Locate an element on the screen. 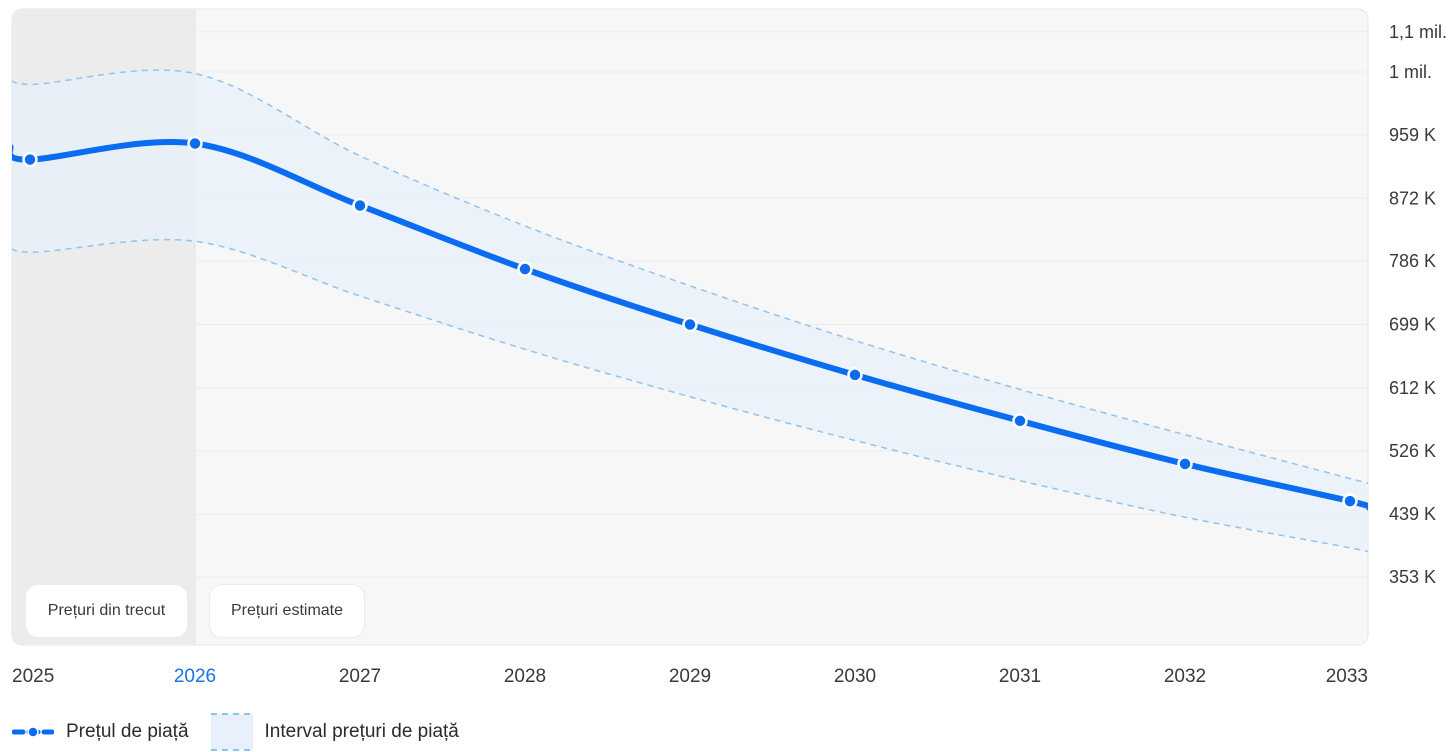  y-tick-label: 526 K is located at coordinates (1412, 451).